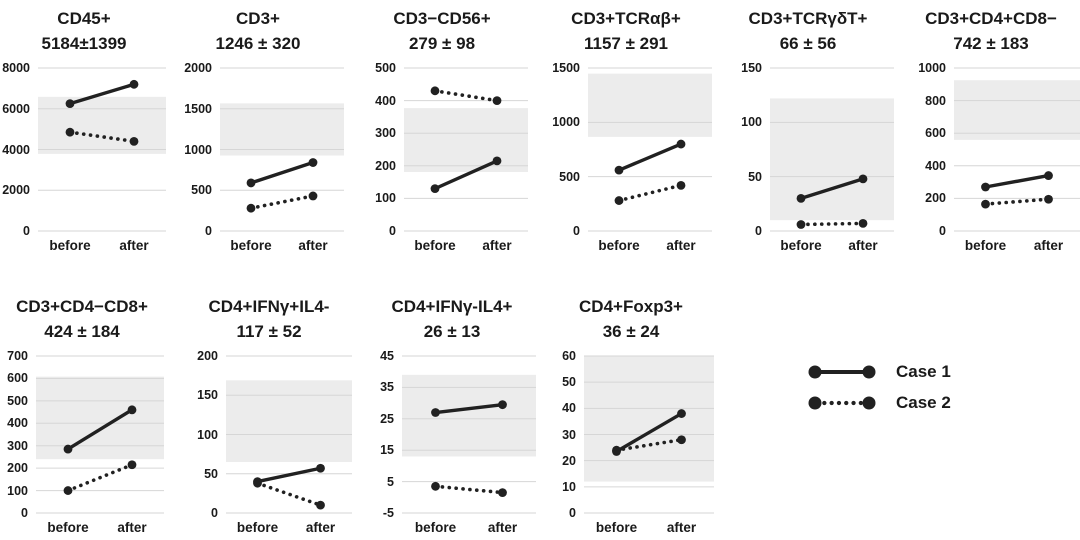 The image size is (1080, 540). Describe the element at coordinates (269, 306) in the screenshot. I see `chart-title: CD4+IFNγ+IL4-` at that location.